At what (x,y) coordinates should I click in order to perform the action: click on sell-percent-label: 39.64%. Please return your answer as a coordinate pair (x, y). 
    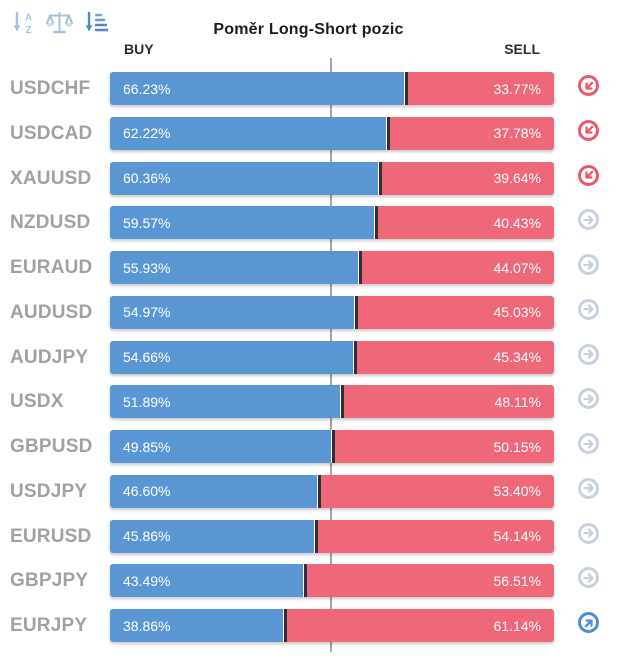
    Looking at the image, I should click on (517, 178).